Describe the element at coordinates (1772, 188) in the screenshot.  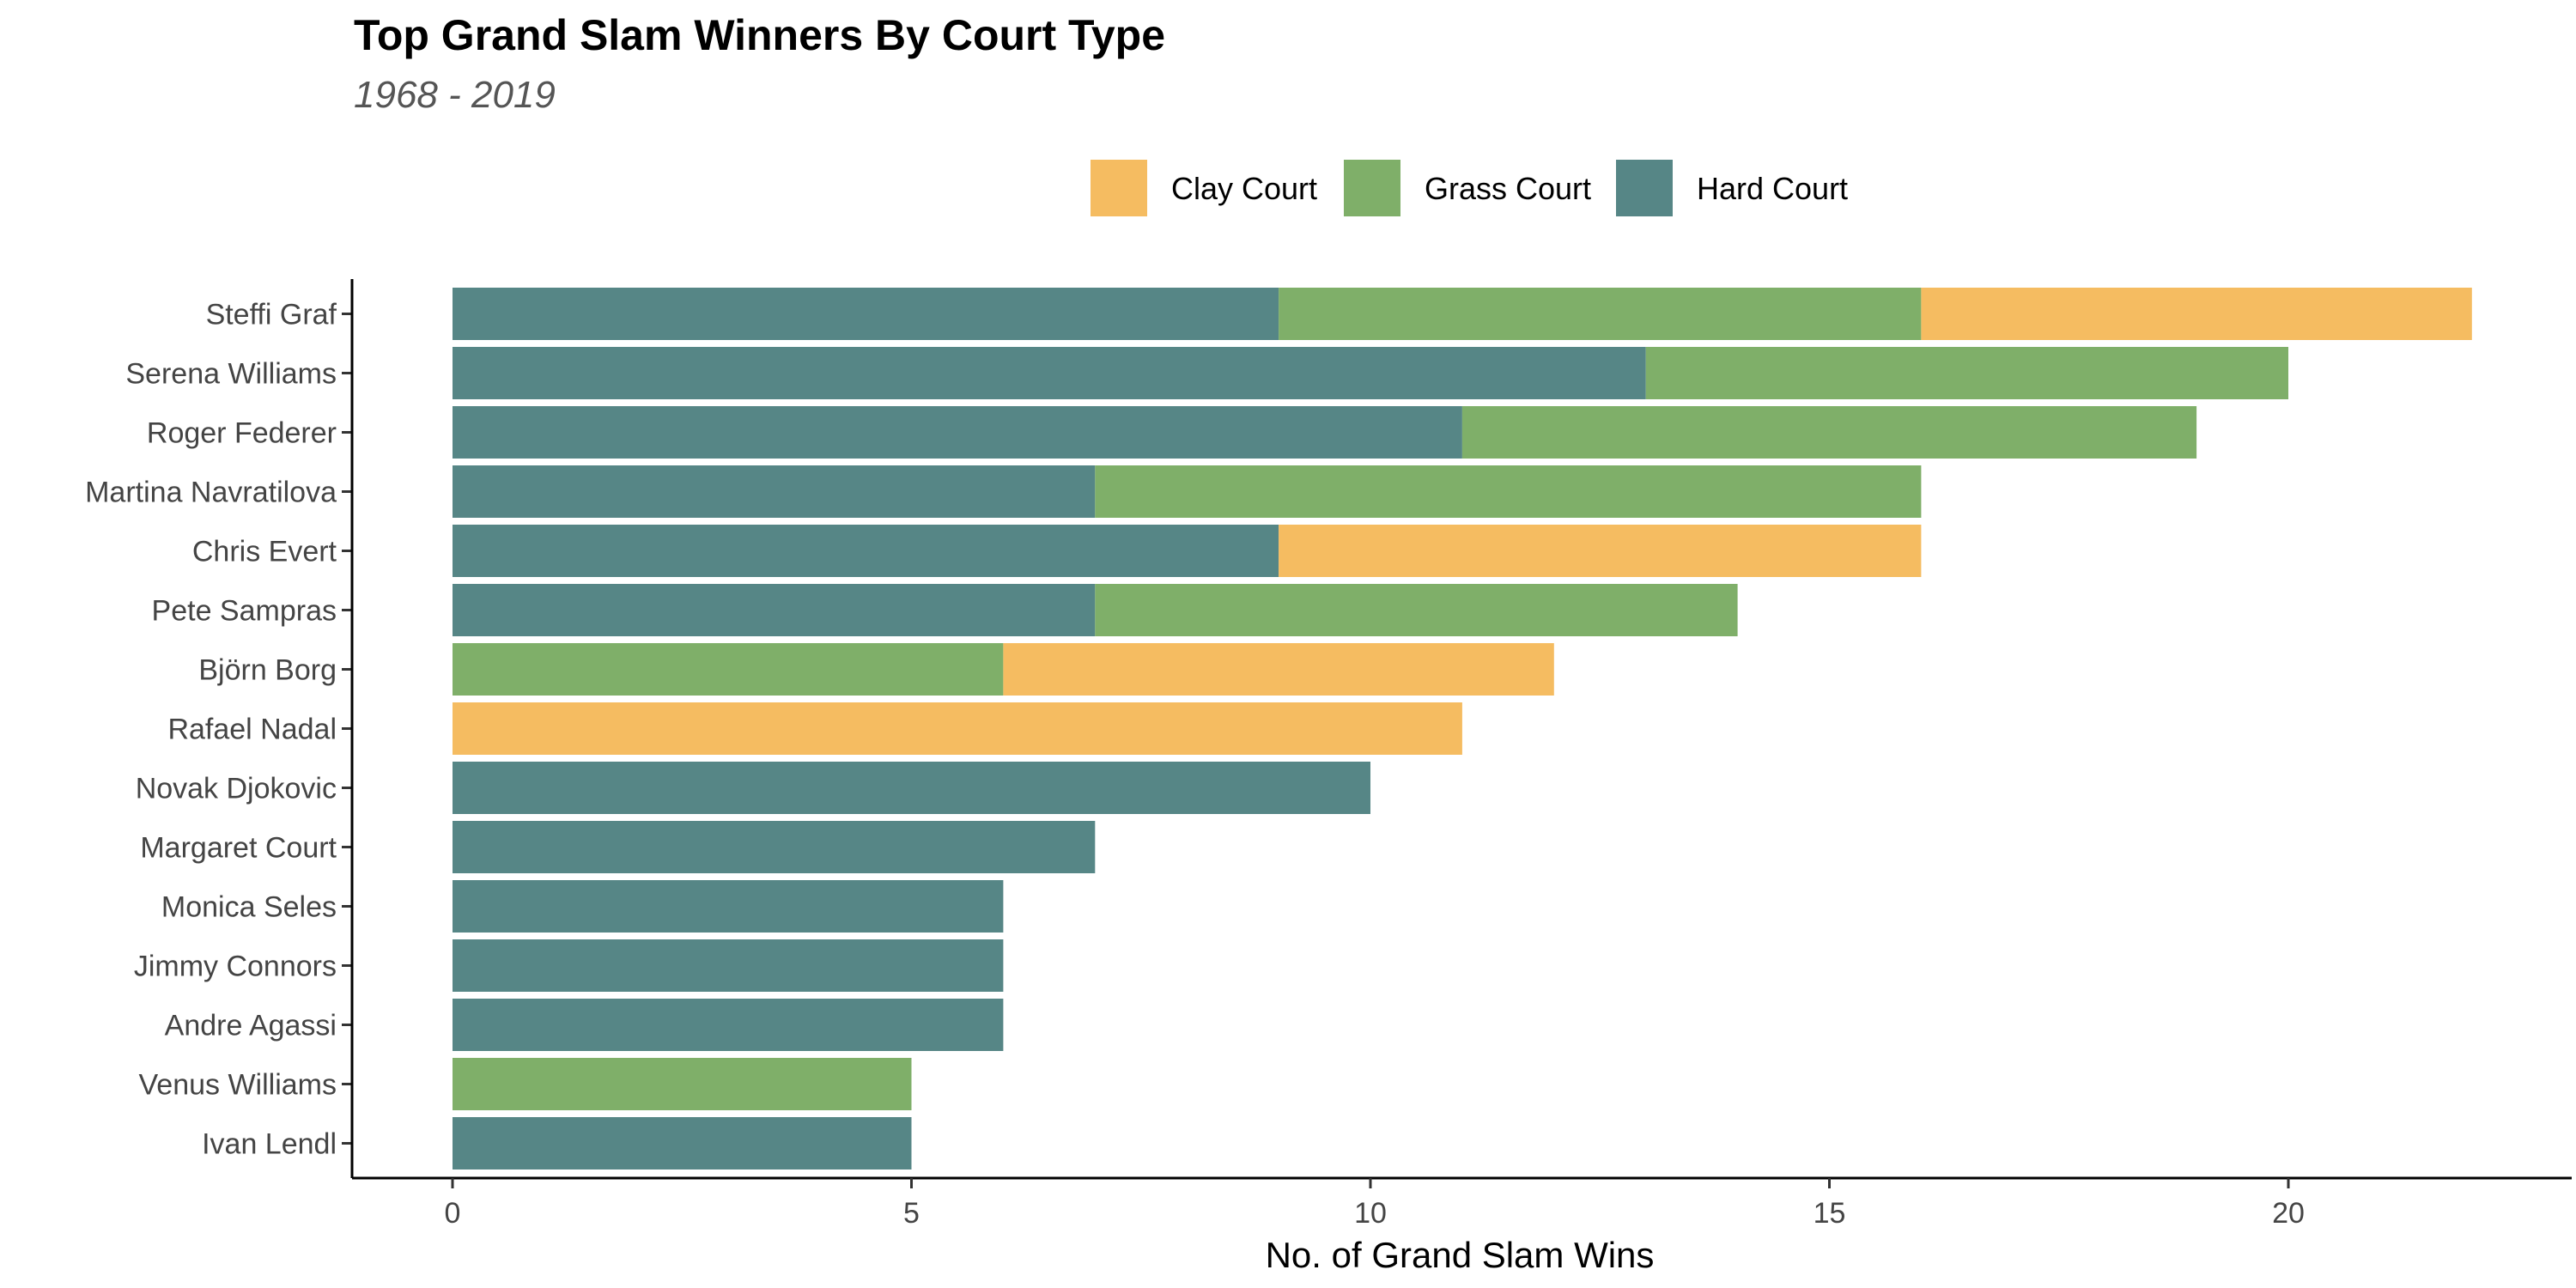
I see `legend-label-hard: Hard Court` at that location.